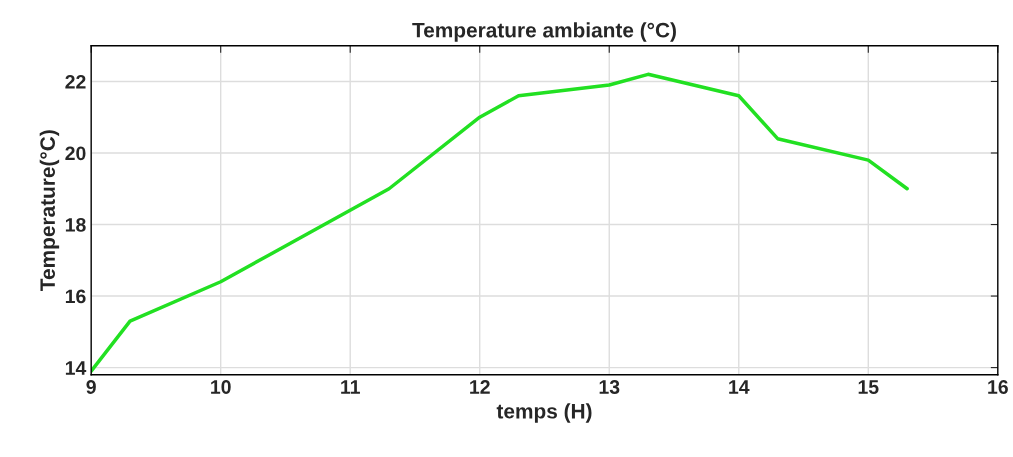 The image size is (1013, 457). What do you see at coordinates (350, 387) in the screenshot?
I see `x-tick-label: 11` at bounding box center [350, 387].